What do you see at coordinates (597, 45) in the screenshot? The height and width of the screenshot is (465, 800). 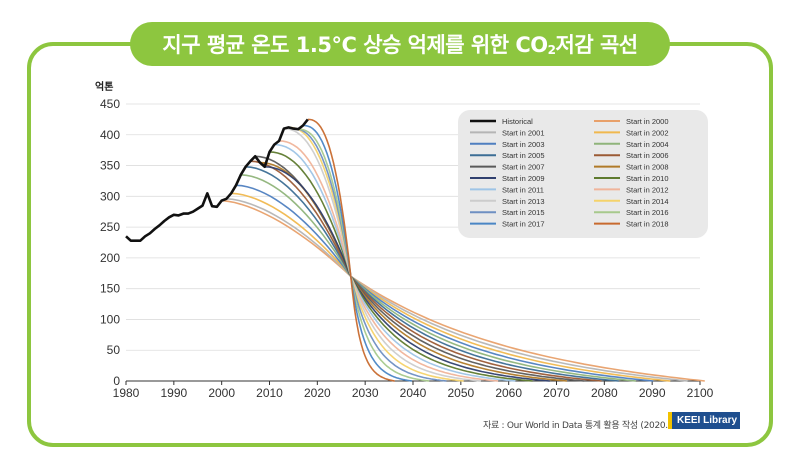 I see `title-tail: 저감 곡선` at bounding box center [597, 45].